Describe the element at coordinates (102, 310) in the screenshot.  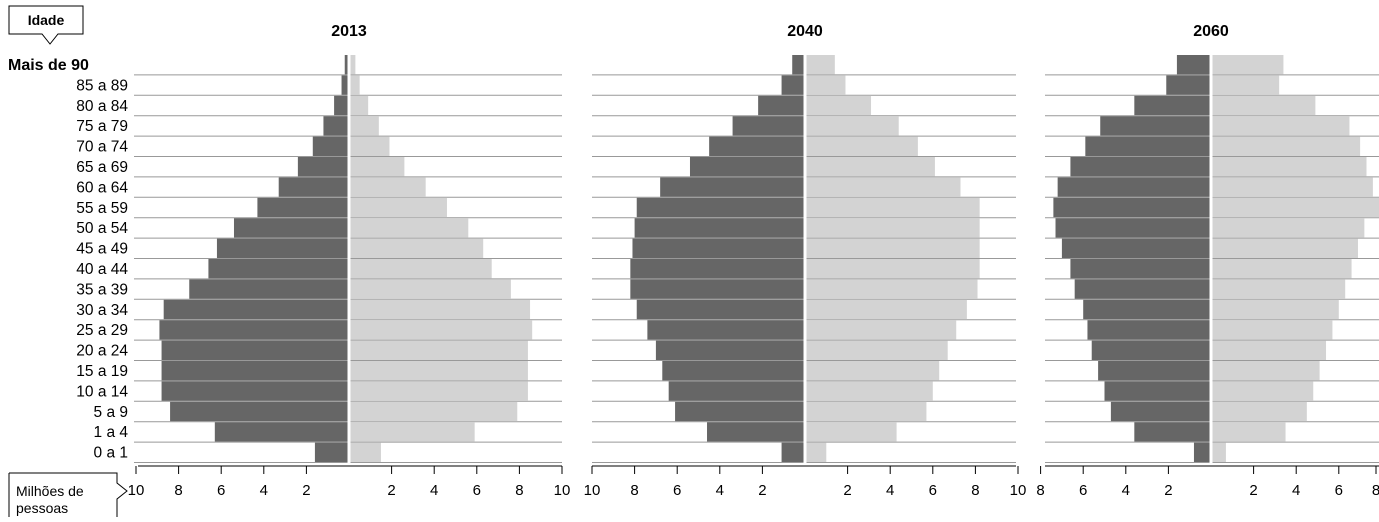
I see `age-label: 30 a 34` at that location.